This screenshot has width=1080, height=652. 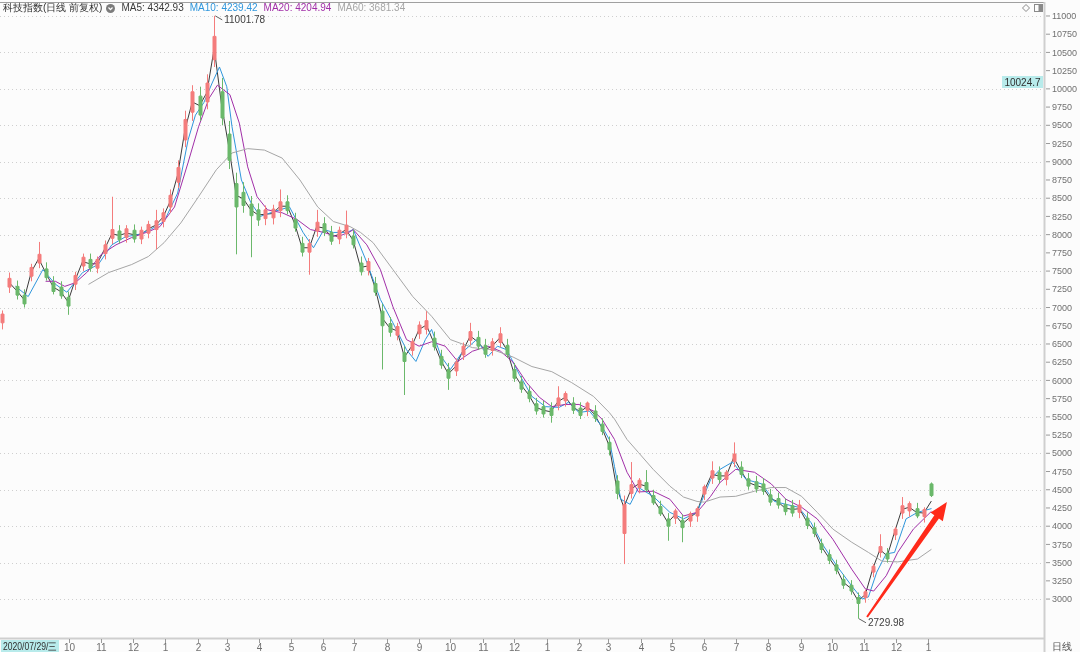 What do you see at coordinates (1062, 125) in the screenshot?
I see `y-tick-label: 9500` at bounding box center [1062, 125].